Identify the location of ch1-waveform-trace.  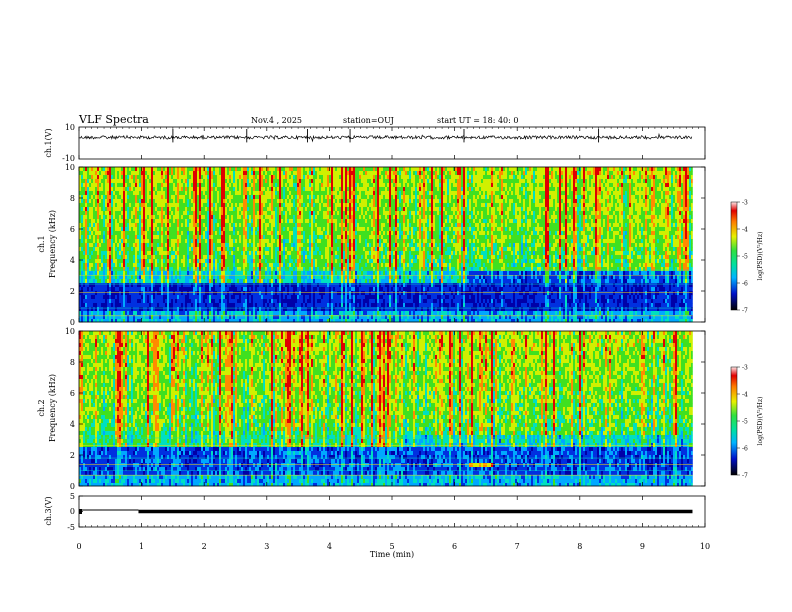
(385, 137).